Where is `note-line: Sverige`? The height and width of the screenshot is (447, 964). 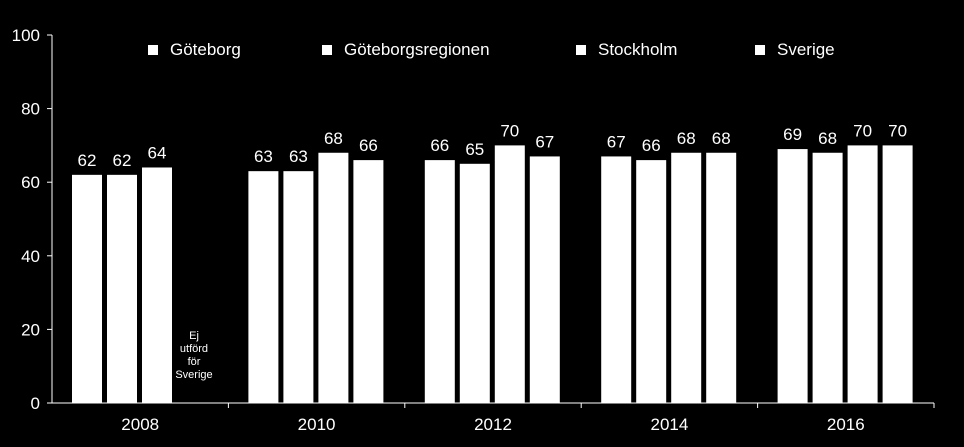 note-line: Sverige is located at coordinates (194, 375).